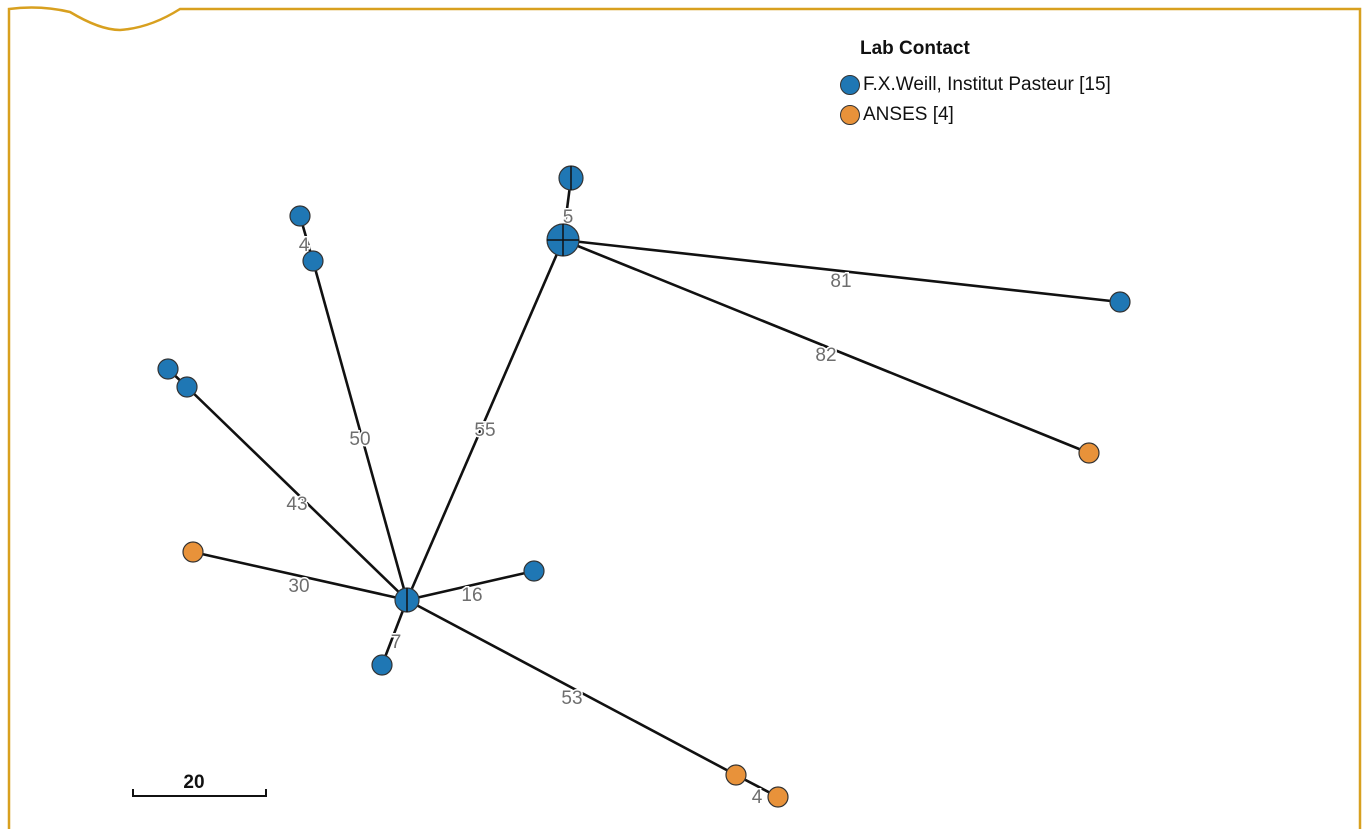 This screenshot has height=830, width=1368. I want to click on edge-label: 81, so click(840, 281).